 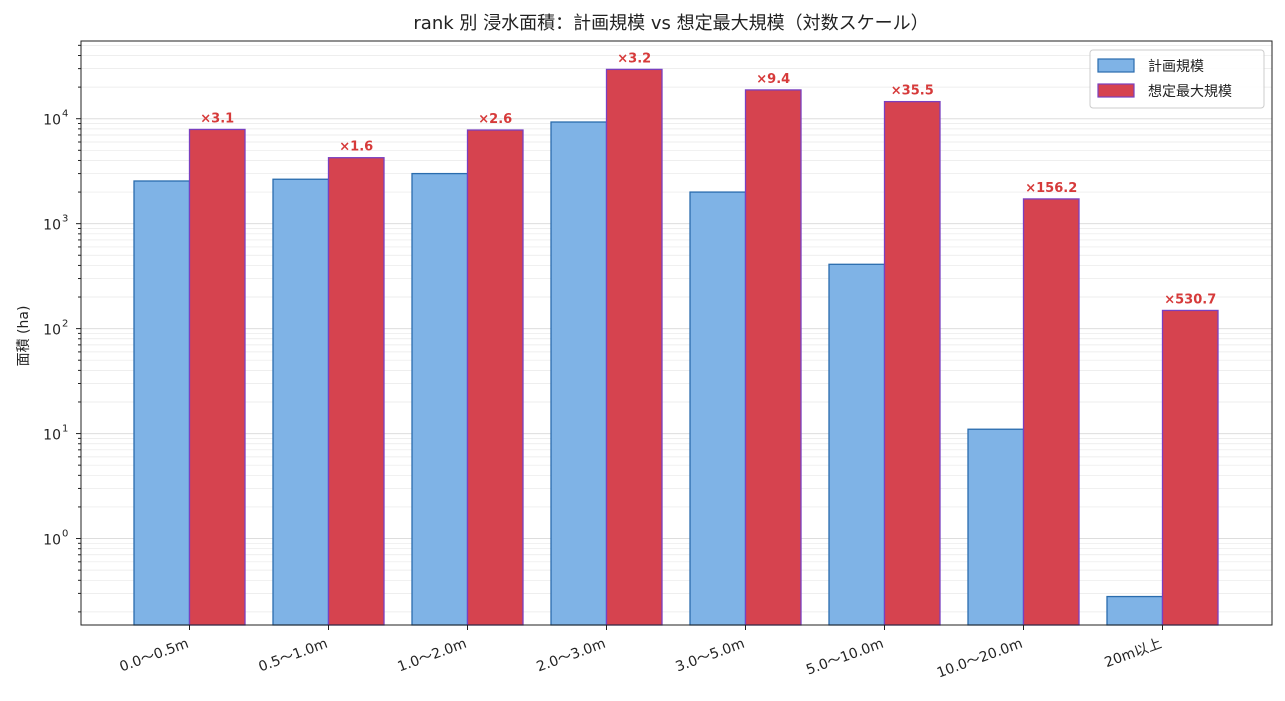 What do you see at coordinates (1190, 92) in the screenshot?
I see `legend-label: 想定最大規模` at bounding box center [1190, 92].